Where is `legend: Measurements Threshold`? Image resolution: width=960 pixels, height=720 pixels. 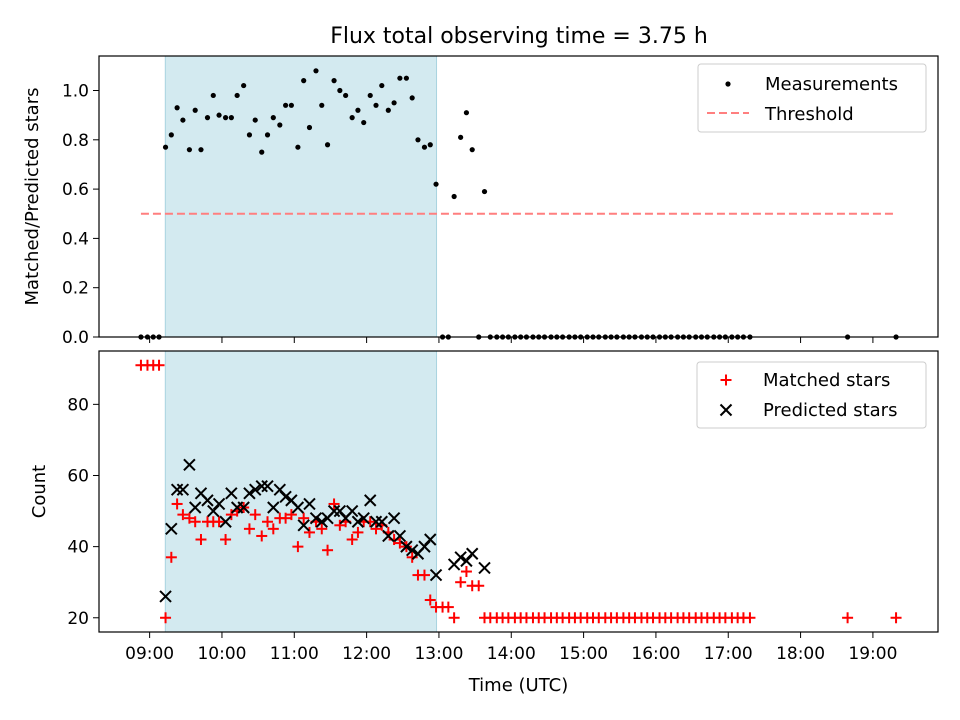
legend: Measurements Threshold is located at coordinates (812, 98).